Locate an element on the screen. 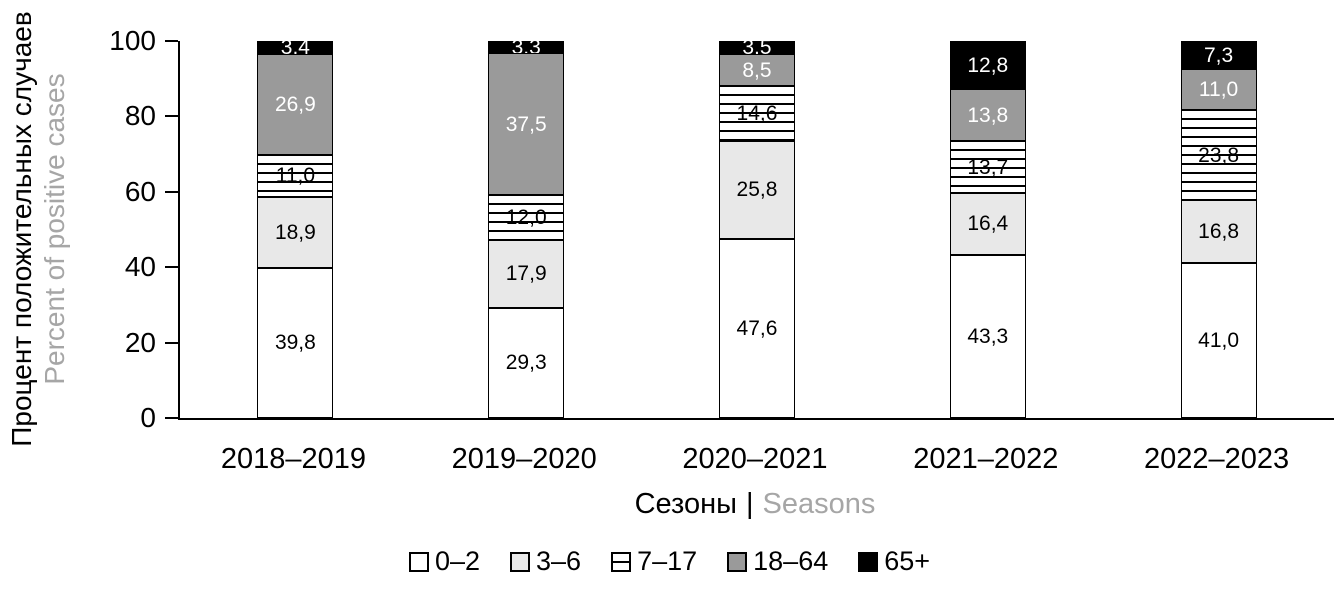  bar-value-label: 26,9 is located at coordinates (295, 105).